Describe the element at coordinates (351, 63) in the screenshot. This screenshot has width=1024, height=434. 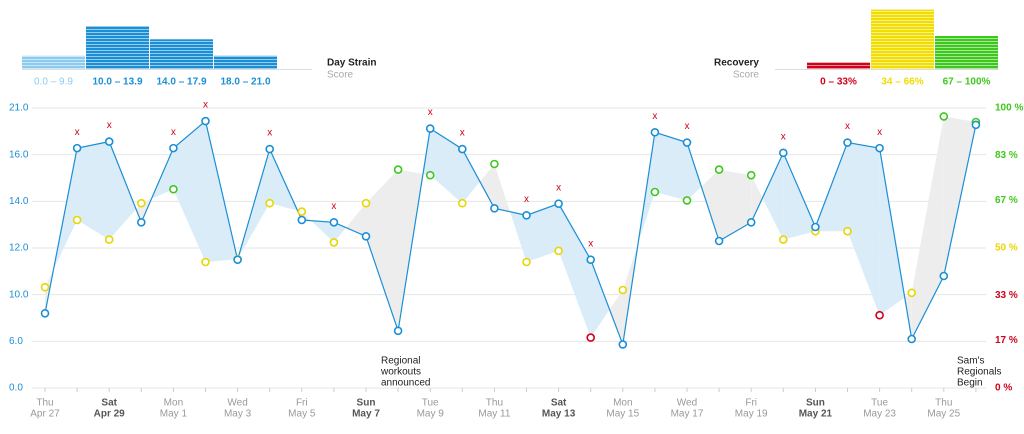
I see `histogram-title: Day Strain` at that location.